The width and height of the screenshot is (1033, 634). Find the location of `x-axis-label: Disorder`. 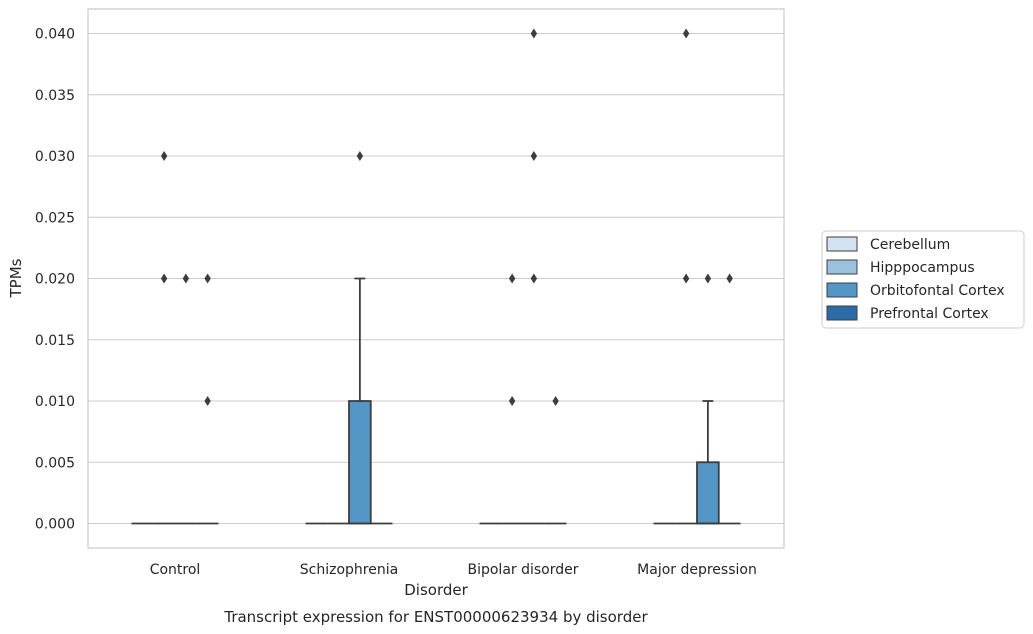

x-axis-label: Disorder is located at coordinates (436, 590).